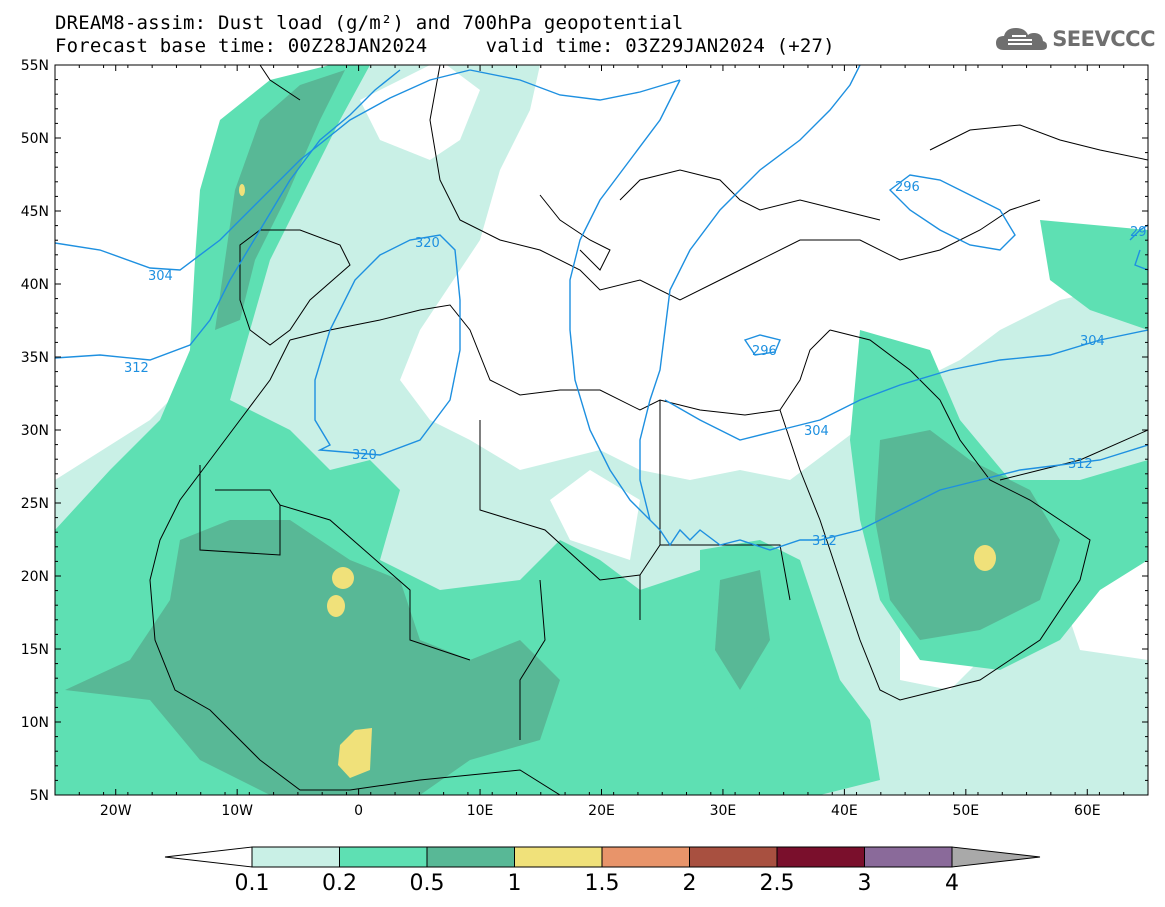 The height and width of the screenshot is (907, 1165). Describe the element at coordinates (844, 811) in the screenshot. I see `lon-tick-label: 40E` at that location.